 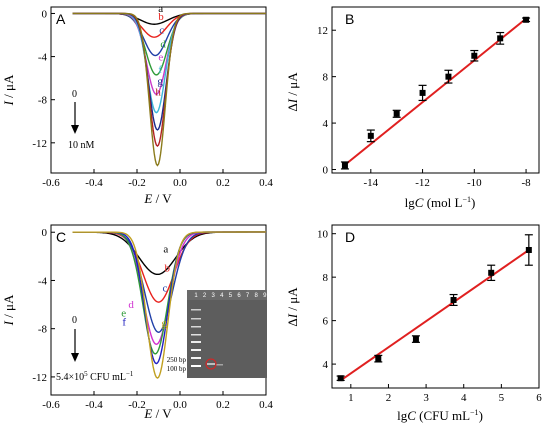 I want to click on panel-a-curves, so click(x=169, y=89).